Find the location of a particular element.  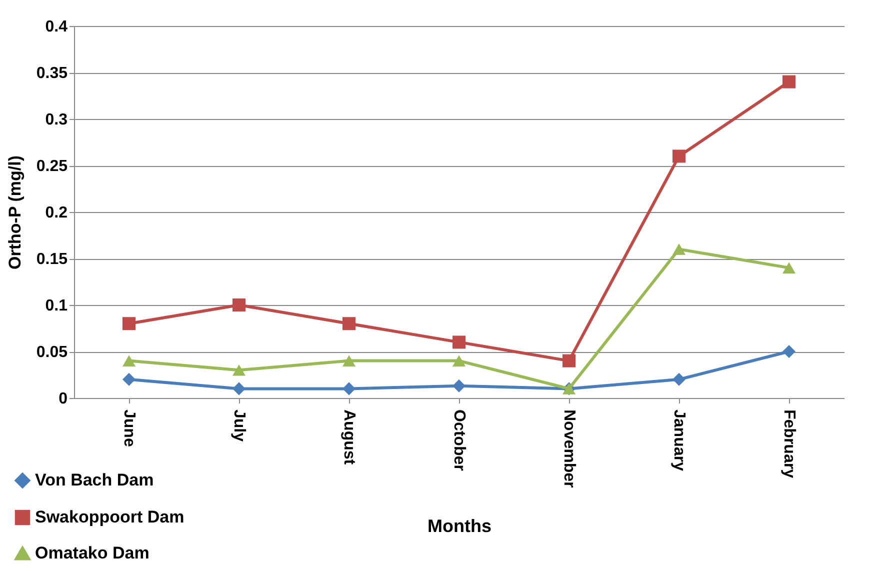

x-tick-label: June is located at coordinates (129, 428).